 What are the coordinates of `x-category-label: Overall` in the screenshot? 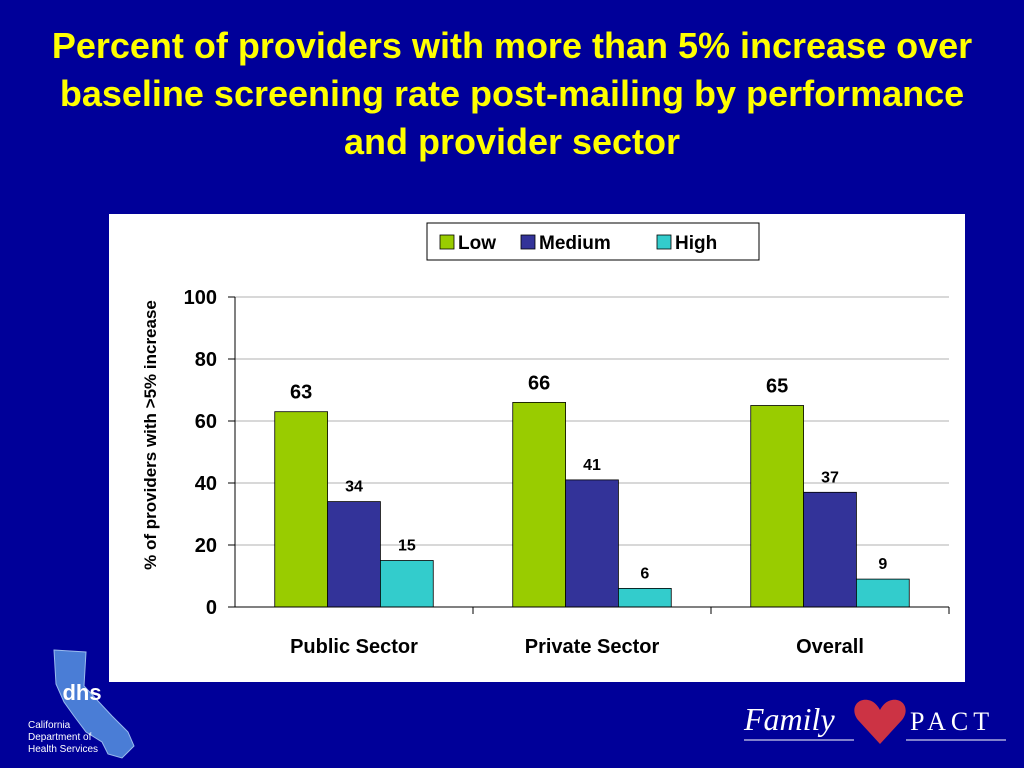 It's located at (830, 647).